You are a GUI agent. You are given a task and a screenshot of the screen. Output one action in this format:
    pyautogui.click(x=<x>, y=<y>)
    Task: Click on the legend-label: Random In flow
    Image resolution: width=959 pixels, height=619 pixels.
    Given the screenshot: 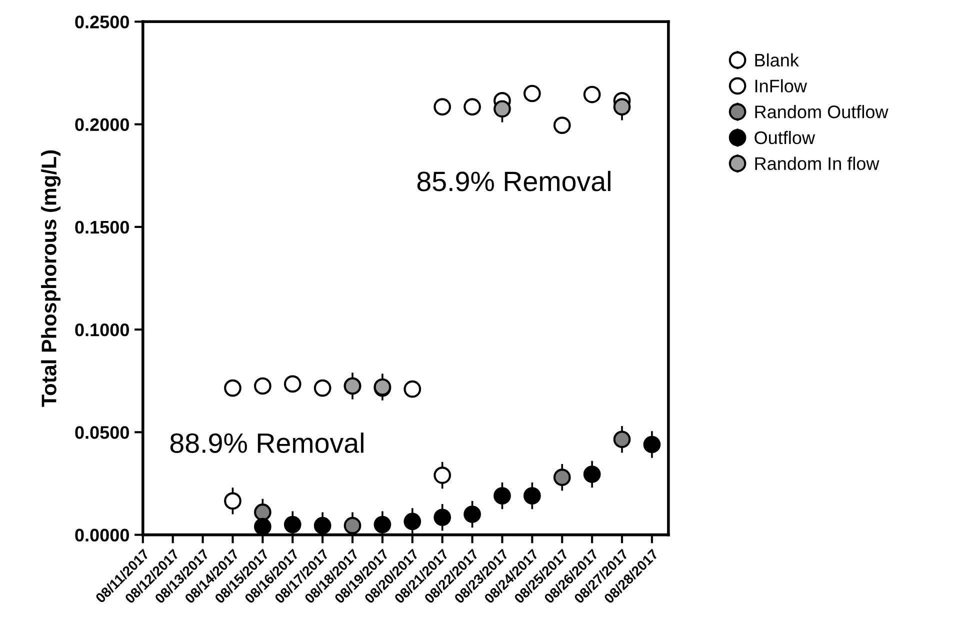 What is the action you would take?
    pyautogui.click(x=817, y=163)
    